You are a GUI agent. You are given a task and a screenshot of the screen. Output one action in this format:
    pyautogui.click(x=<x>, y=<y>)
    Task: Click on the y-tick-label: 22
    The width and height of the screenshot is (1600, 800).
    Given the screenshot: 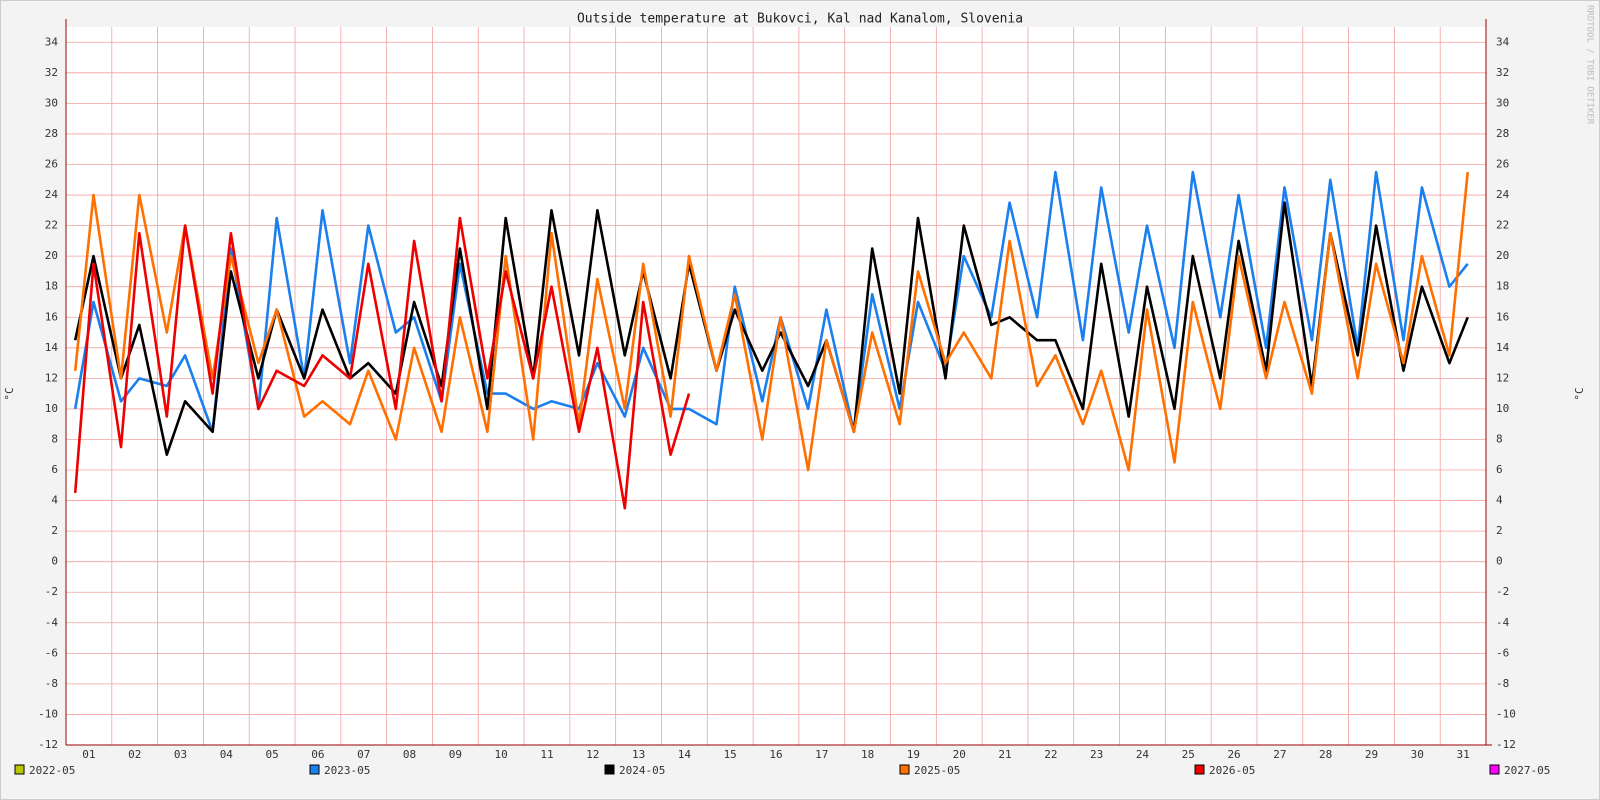 What is the action you would take?
    pyautogui.click(x=51, y=225)
    